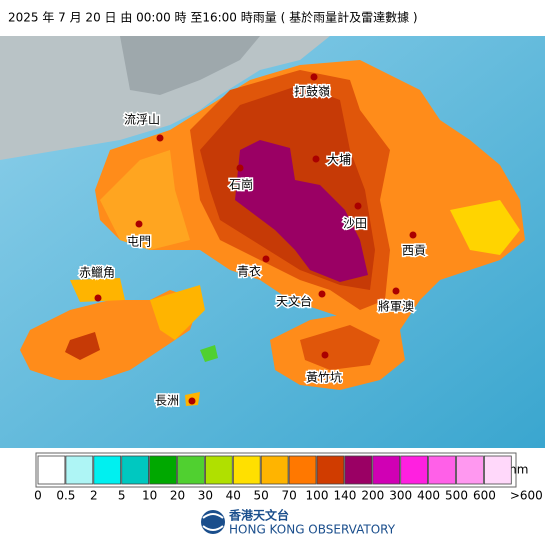 Image resolution: width=545 pixels, height=550 pixels. I want to click on legend-label: >600, so click(526, 496).